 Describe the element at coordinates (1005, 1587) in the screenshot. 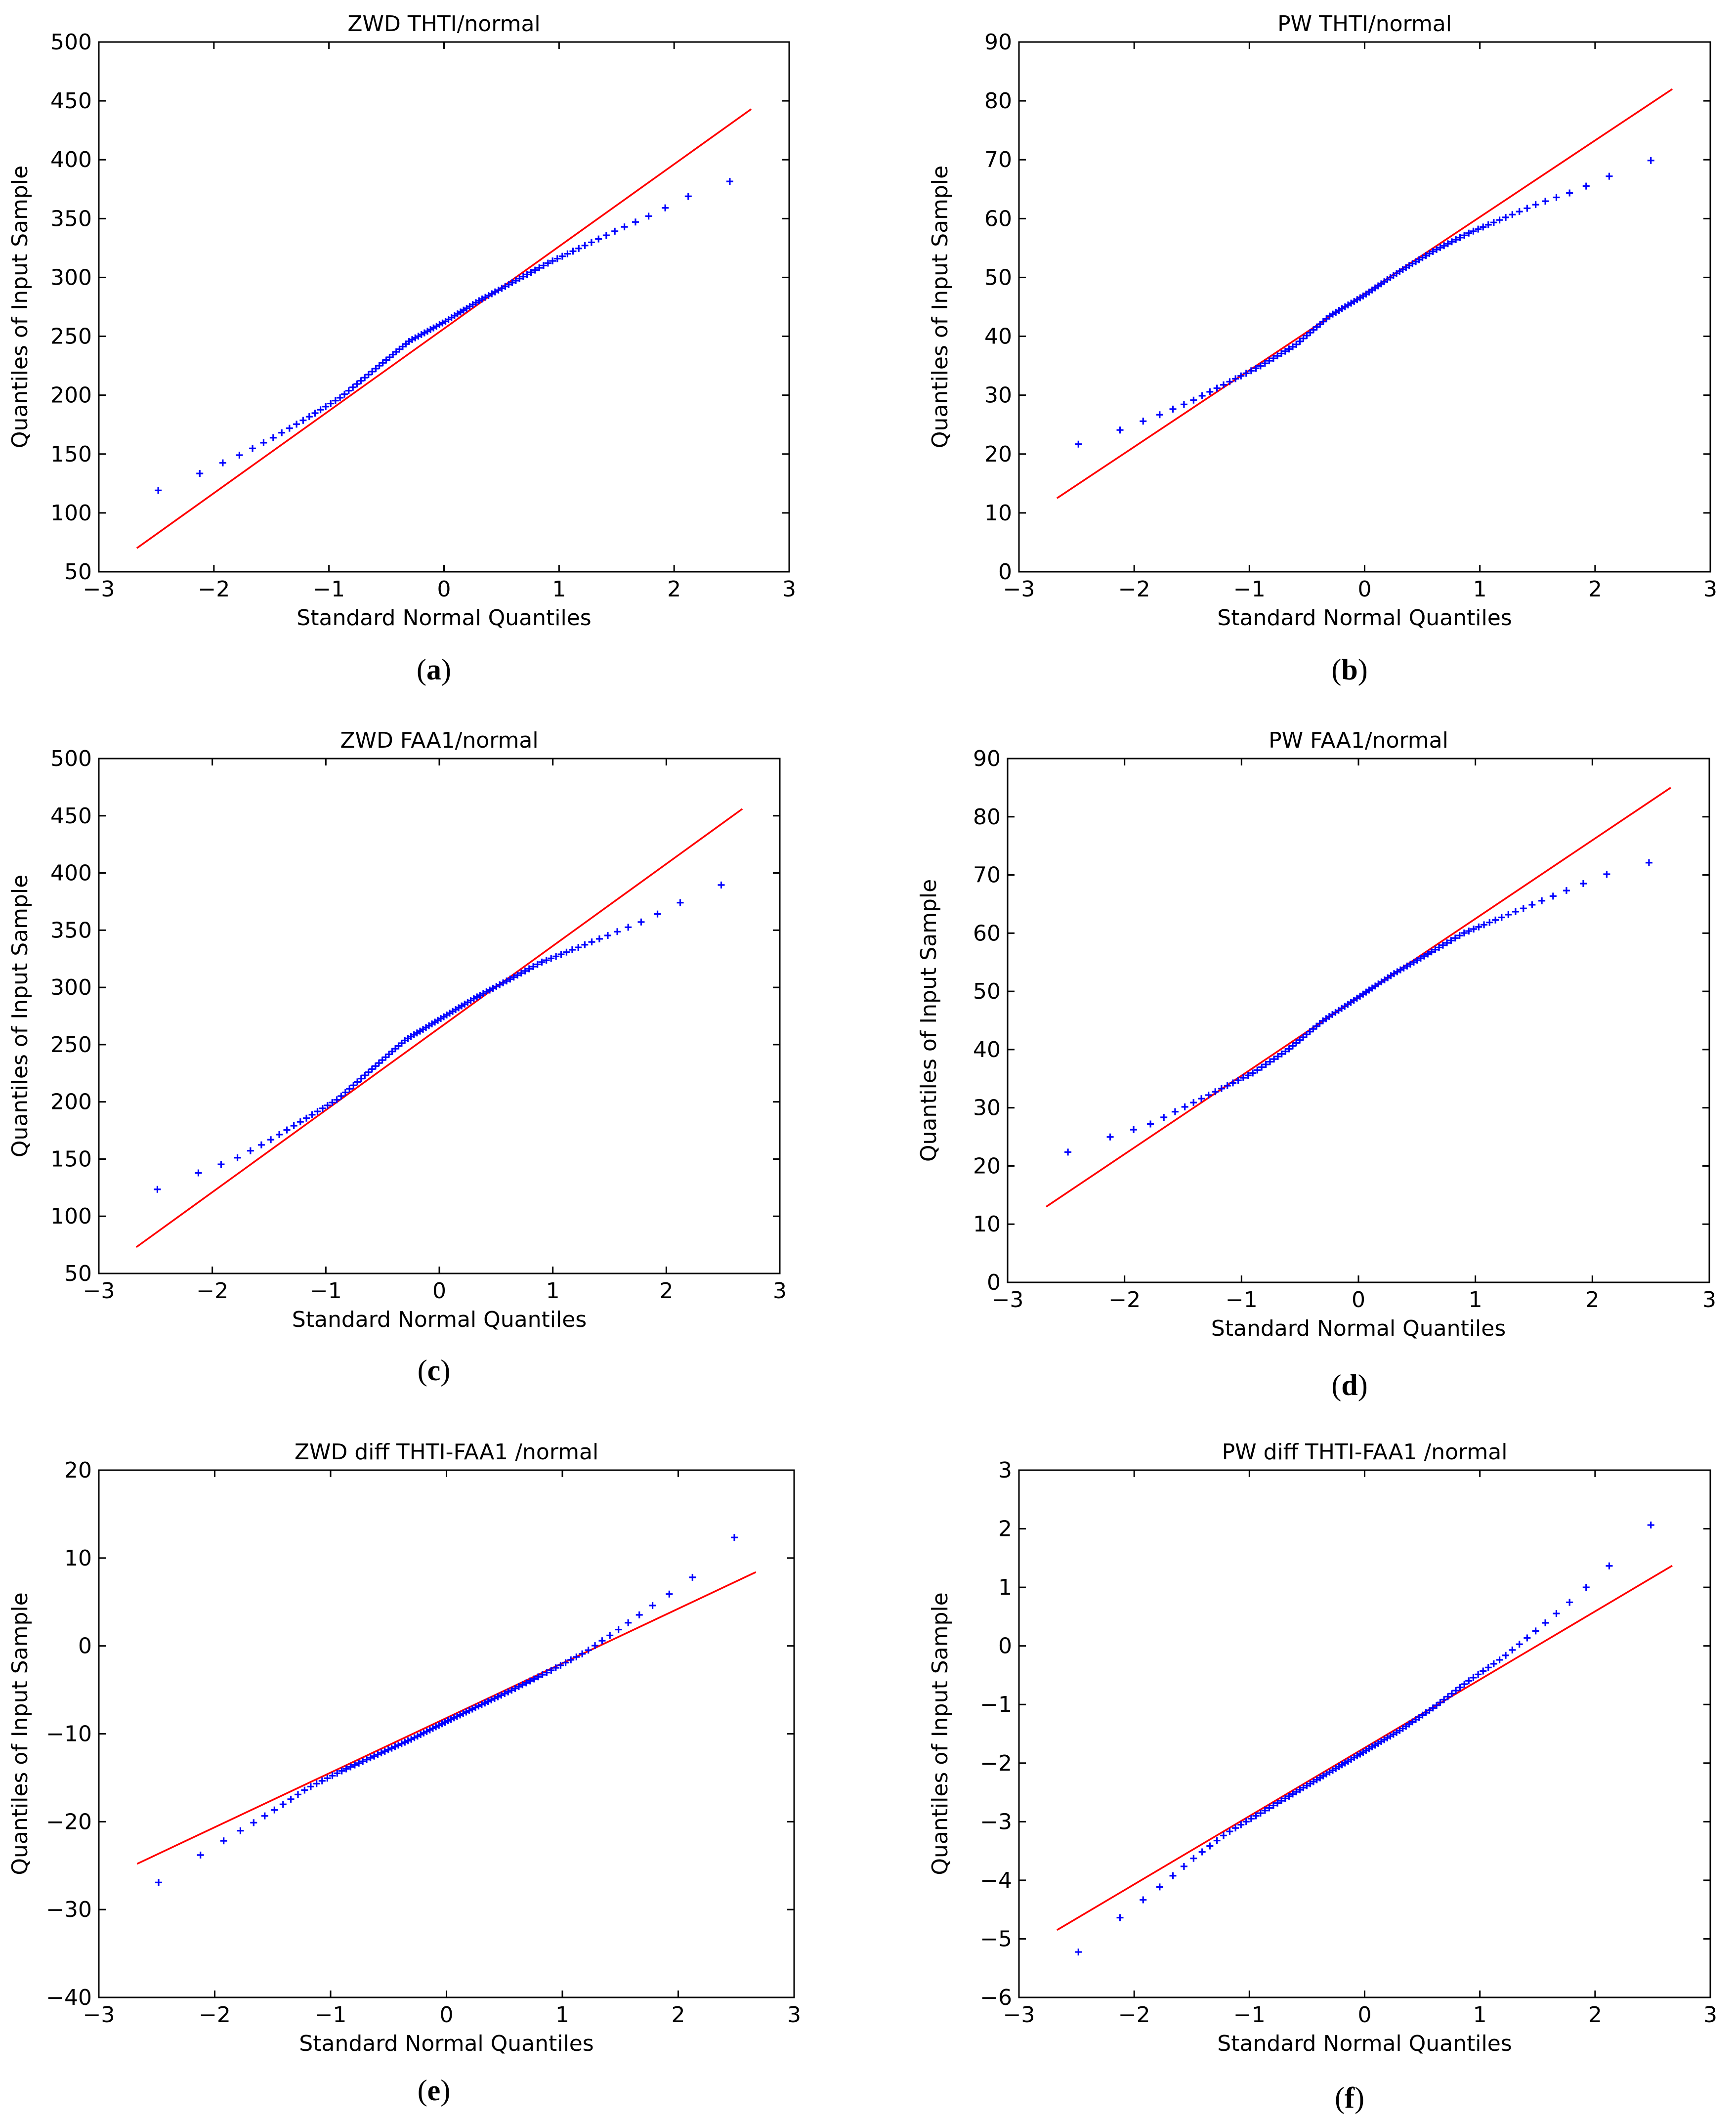

I see `y-tick-label: 1` at that location.